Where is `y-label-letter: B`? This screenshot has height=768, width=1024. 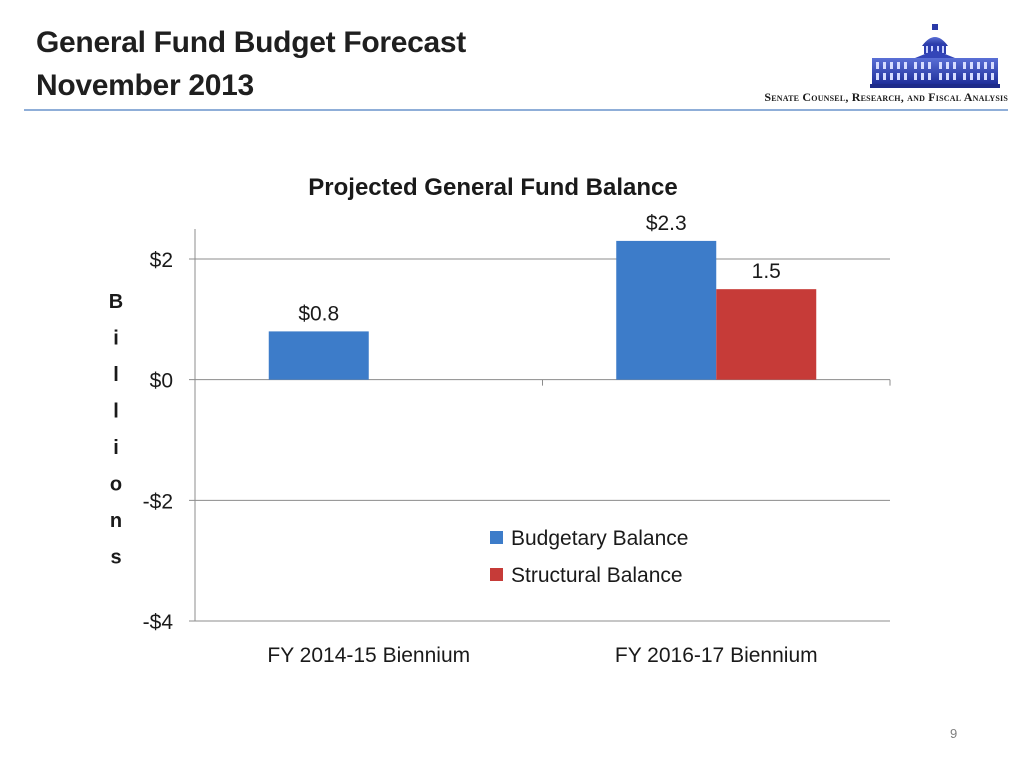
y-label-letter: B is located at coordinates (116, 302).